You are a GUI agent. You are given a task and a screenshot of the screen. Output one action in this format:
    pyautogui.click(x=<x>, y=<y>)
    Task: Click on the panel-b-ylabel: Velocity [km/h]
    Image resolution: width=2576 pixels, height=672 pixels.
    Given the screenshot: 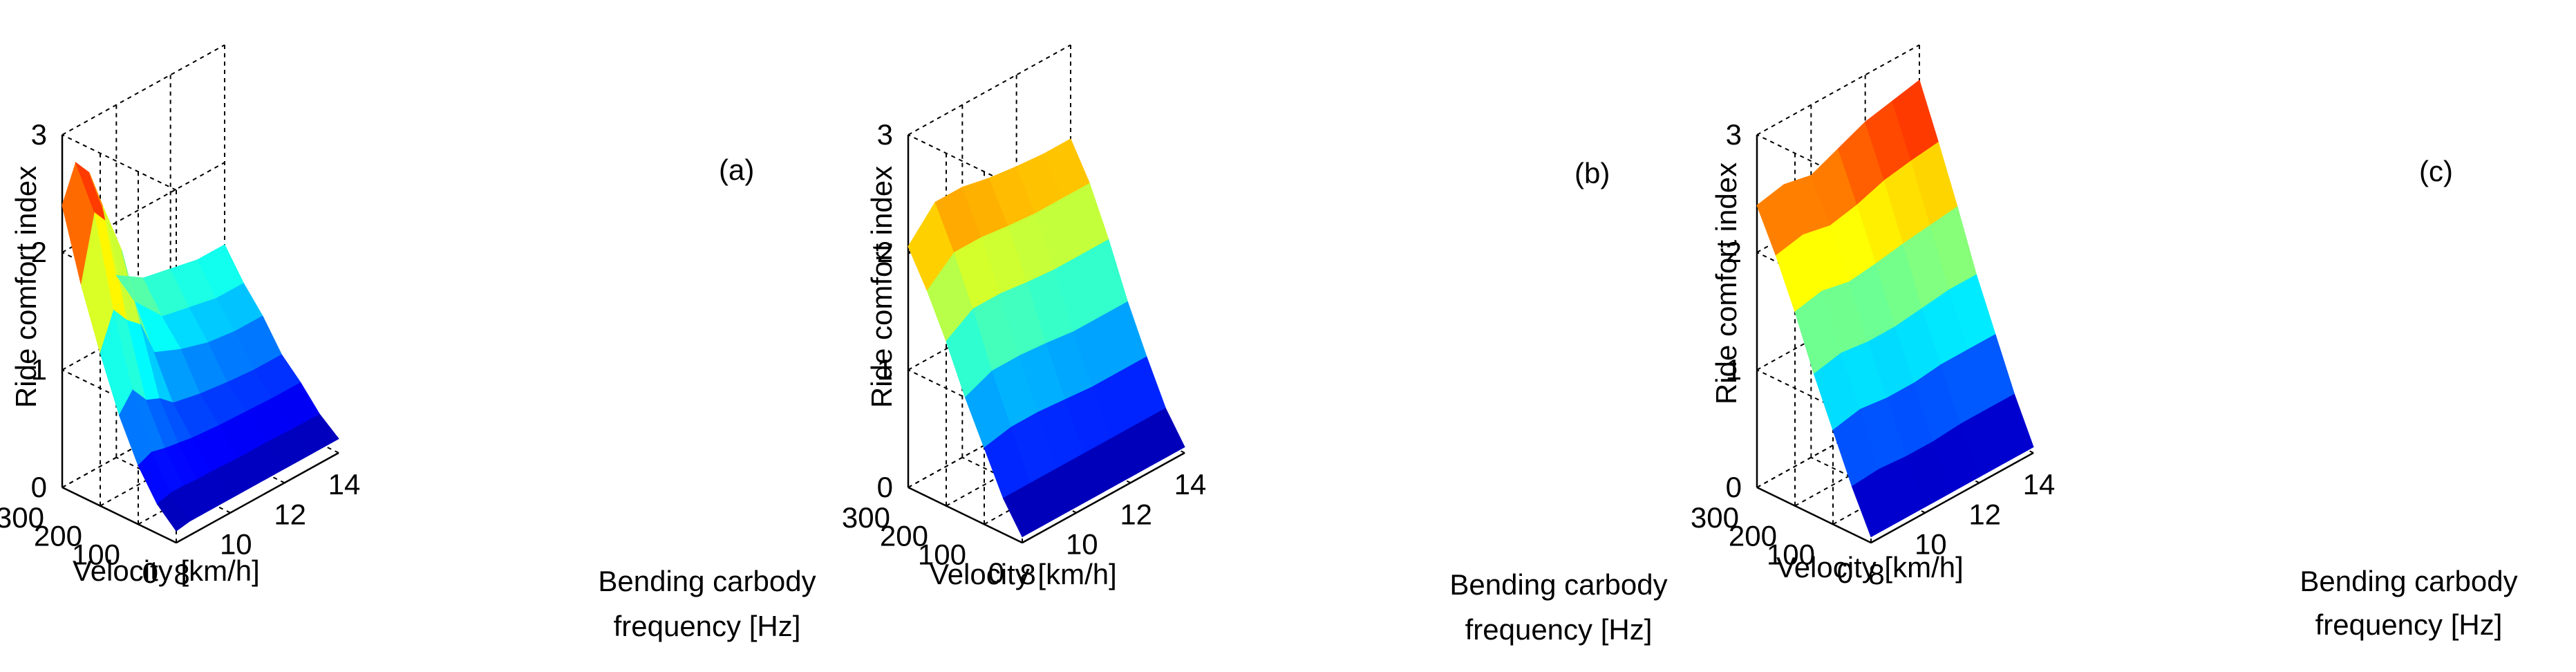 What is the action you would take?
    pyautogui.click(x=1023, y=574)
    